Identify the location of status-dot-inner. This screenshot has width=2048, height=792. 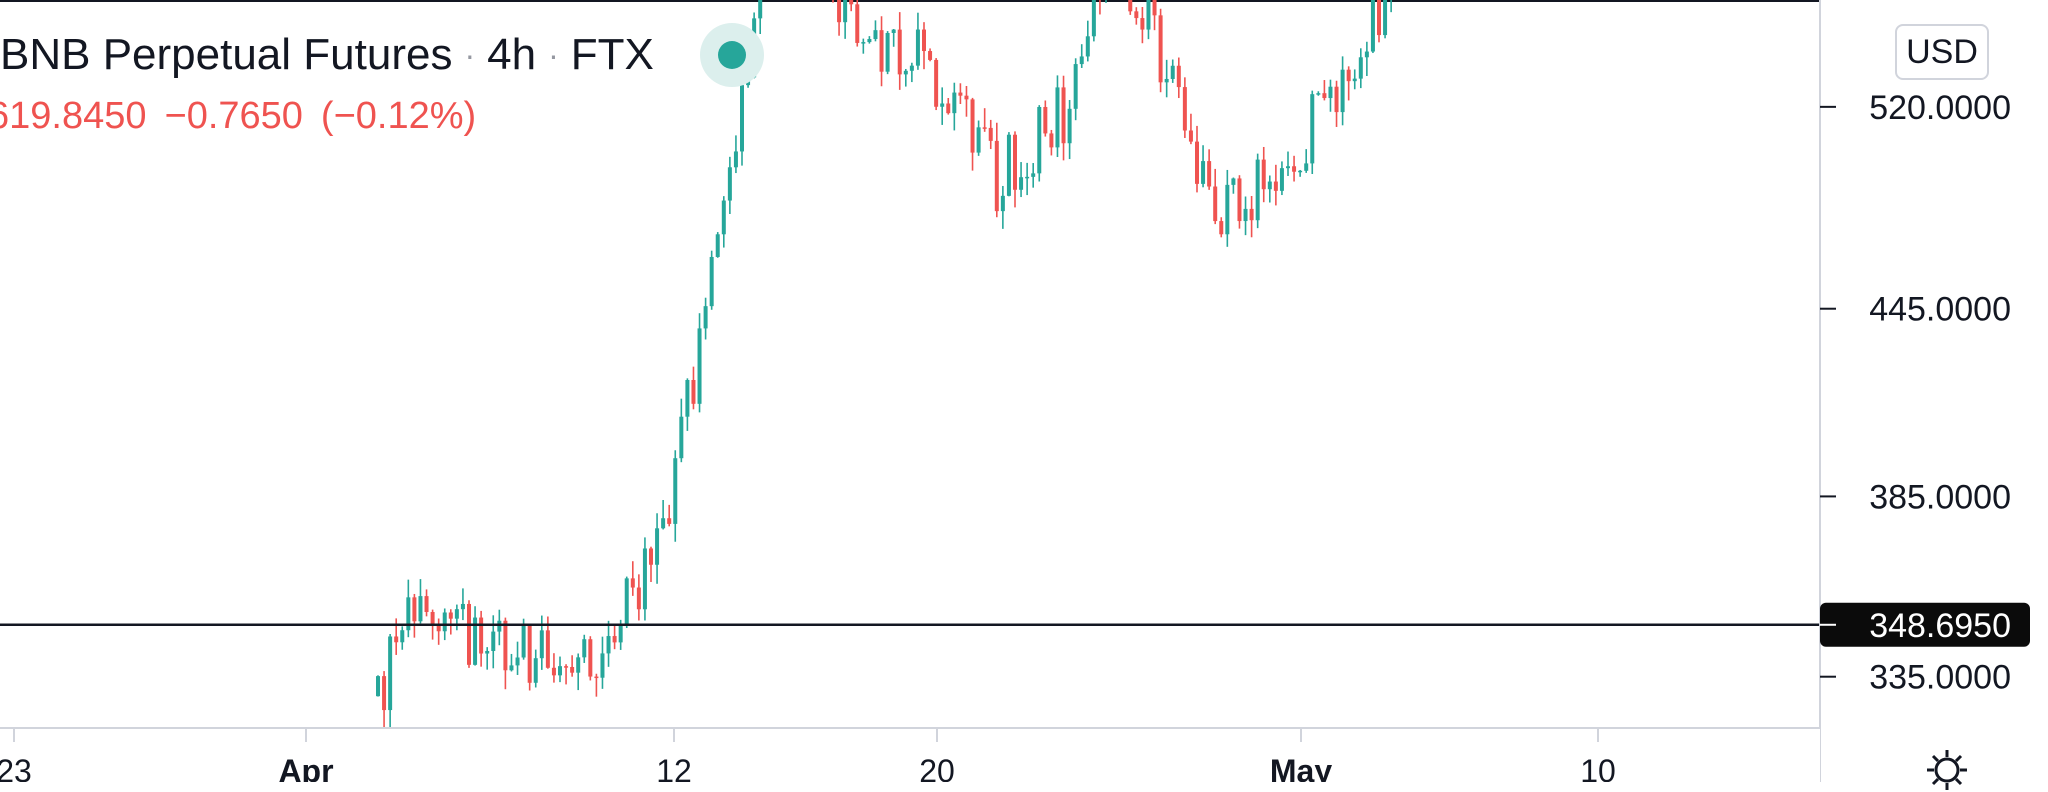
(731, 55).